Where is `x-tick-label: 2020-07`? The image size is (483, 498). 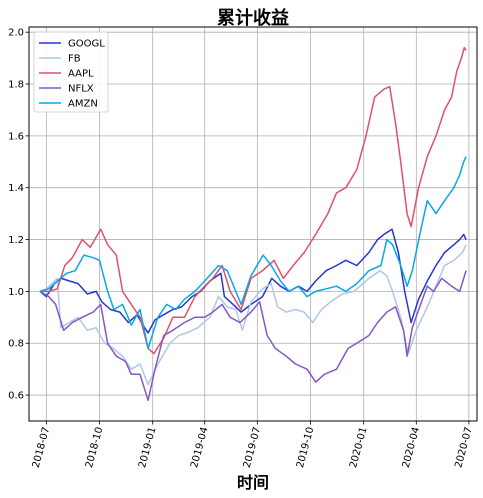
x-tick-label: 2020-07 is located at coordinates (463, 447).